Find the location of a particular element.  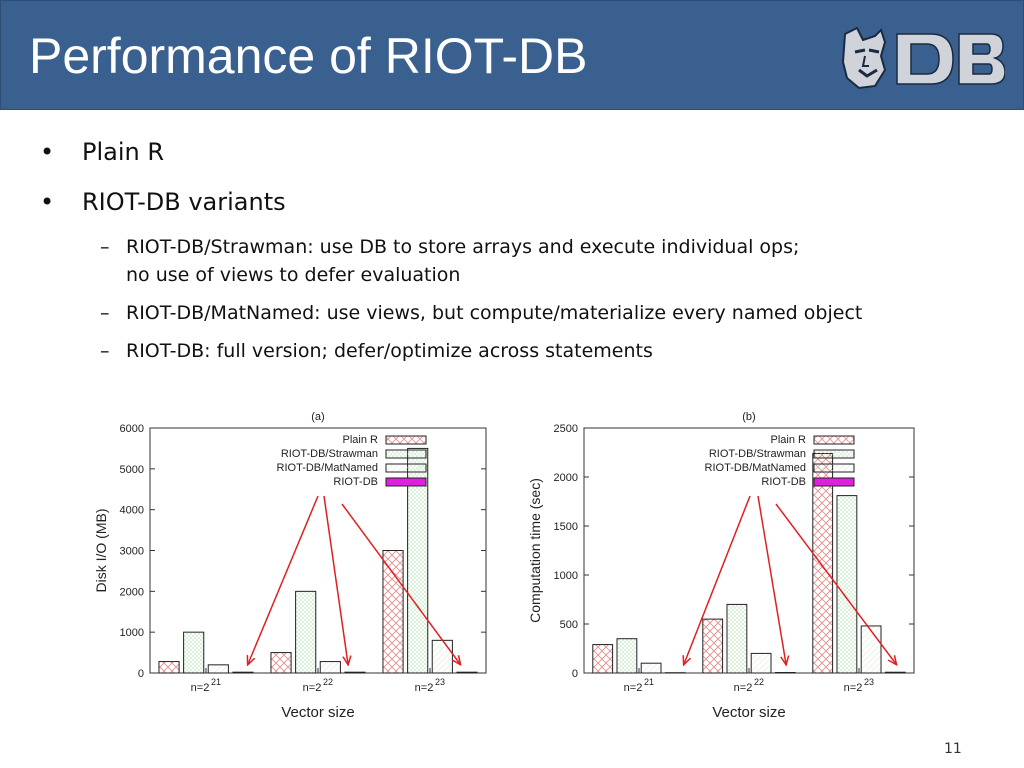

bullet-text: Plain R is located at coordinates (123, 152).